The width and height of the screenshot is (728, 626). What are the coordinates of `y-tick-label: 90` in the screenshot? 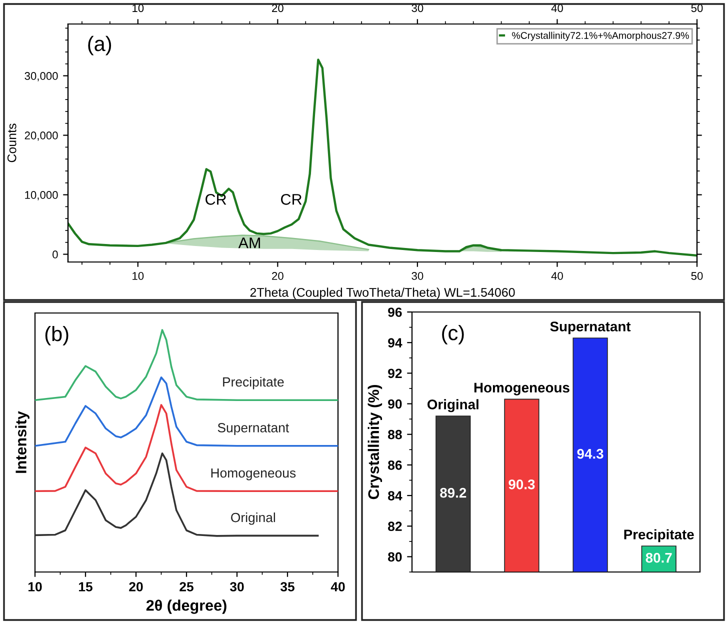 It's located at (395, 404).